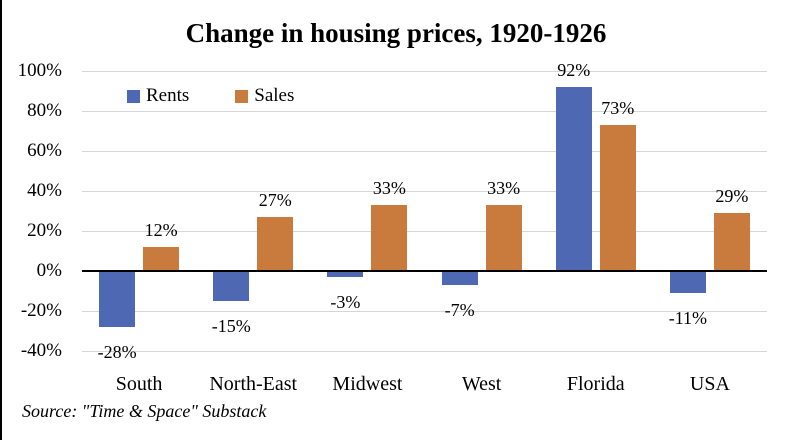 The width and height of the screenshot is (792, 440). I want to click on bar-label-sales-west: 33%, so click(504, 188).